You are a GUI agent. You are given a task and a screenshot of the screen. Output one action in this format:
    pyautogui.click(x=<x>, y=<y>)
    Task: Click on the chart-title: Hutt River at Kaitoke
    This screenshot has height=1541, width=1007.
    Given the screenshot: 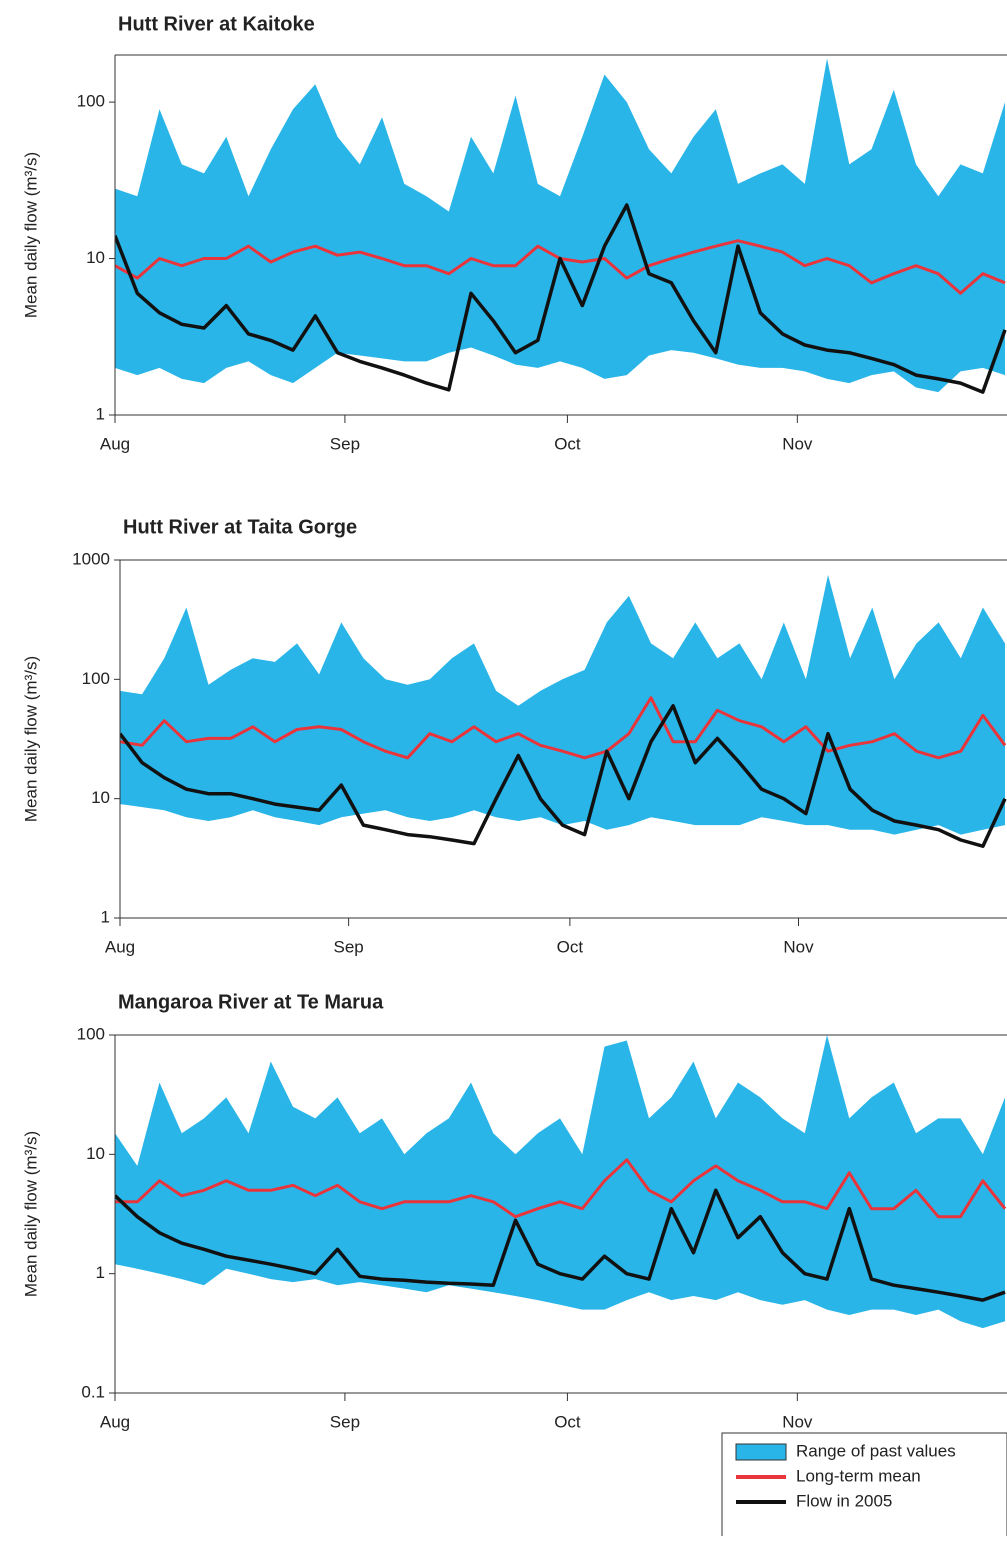 What is the action you would take?
    pyautogui.click(x=216, y=24)
    